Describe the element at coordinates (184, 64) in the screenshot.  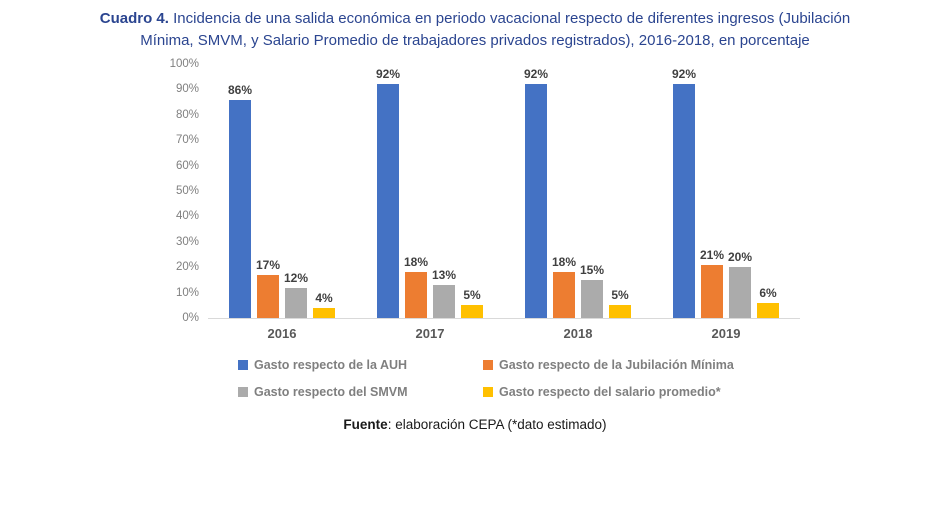
I see `y-tick-label: 100%` at that location.